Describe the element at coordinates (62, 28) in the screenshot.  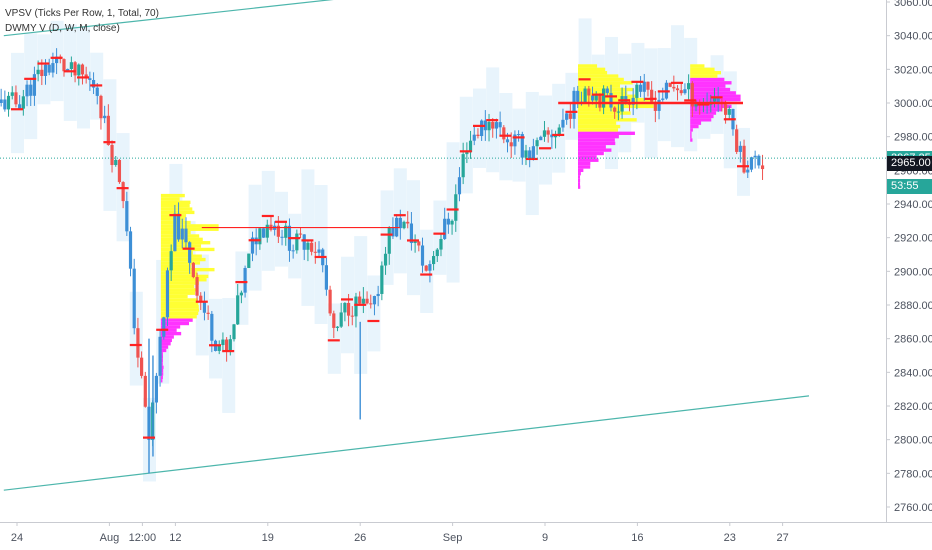
I see `legend-dwmy: DWMY V (D, W, M, close)` at that location.